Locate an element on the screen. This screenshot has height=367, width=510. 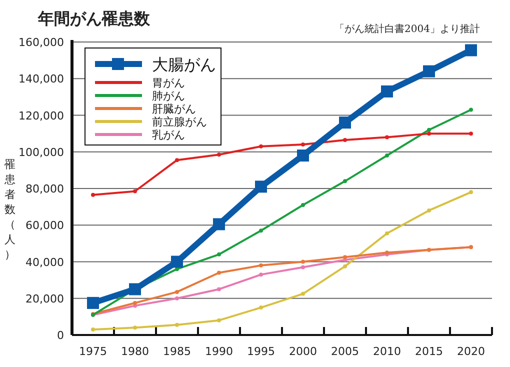
y-tick-label: 40,000 is located at coordinates (45, 262).